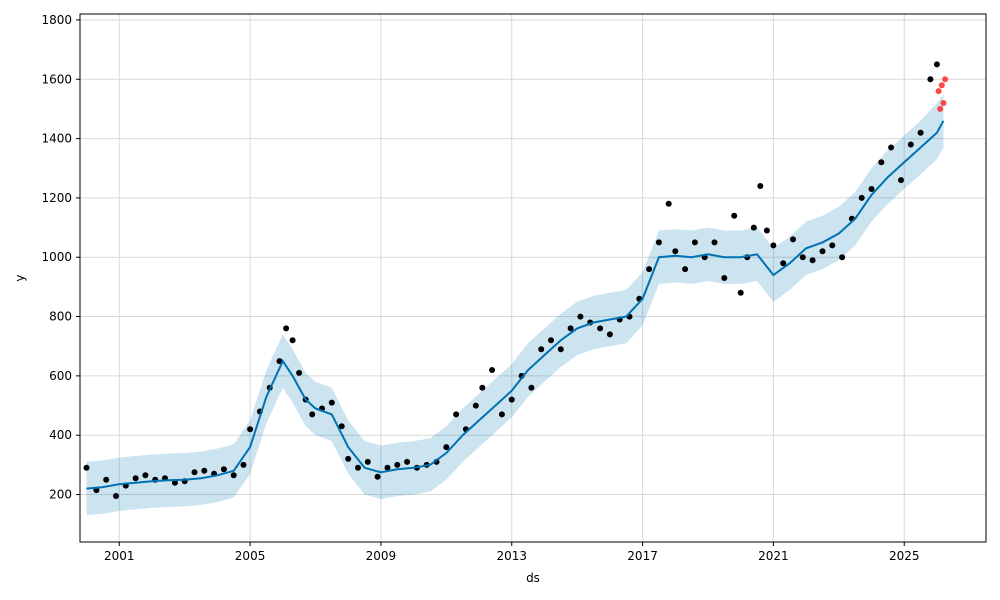 This screenshot has width=1000, height=600. I want to click on y-tick-label: 1600, so click(56, 79).